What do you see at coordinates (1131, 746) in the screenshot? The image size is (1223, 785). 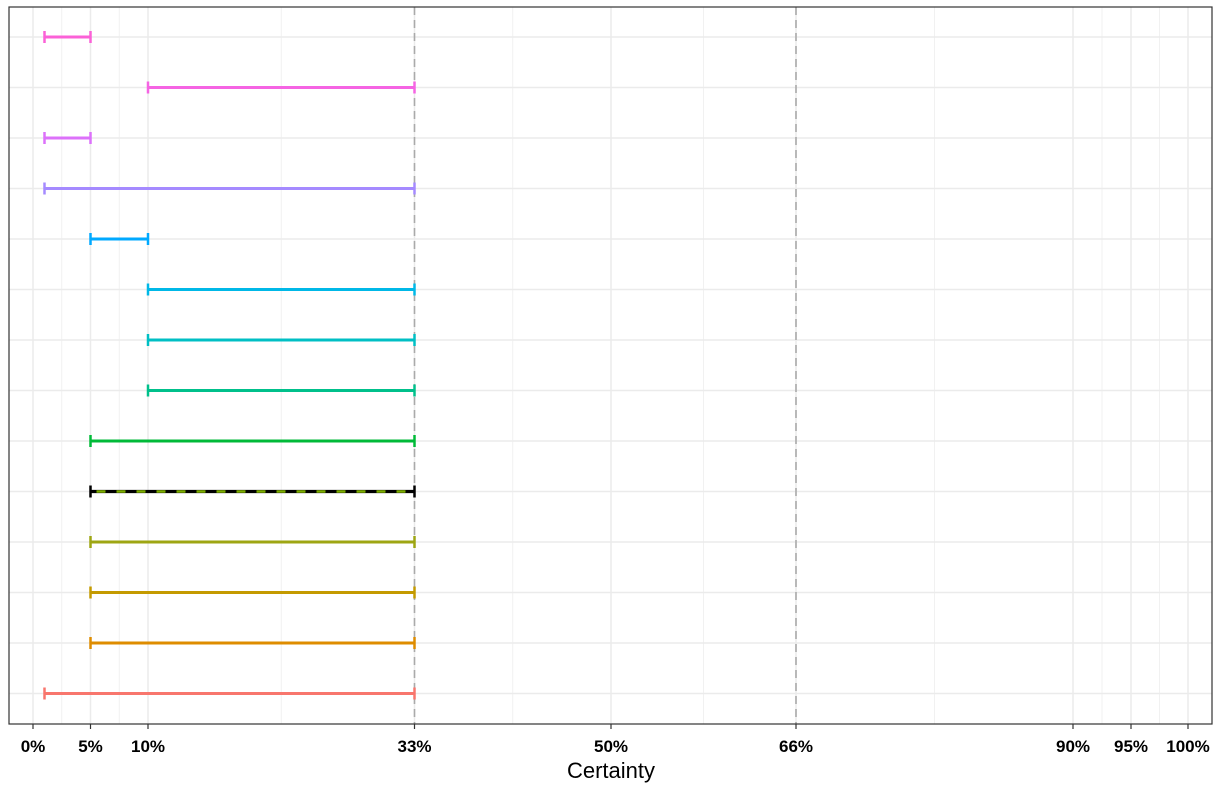 I see `x-tick-label: 95%` at bounding box center [1131, 746].